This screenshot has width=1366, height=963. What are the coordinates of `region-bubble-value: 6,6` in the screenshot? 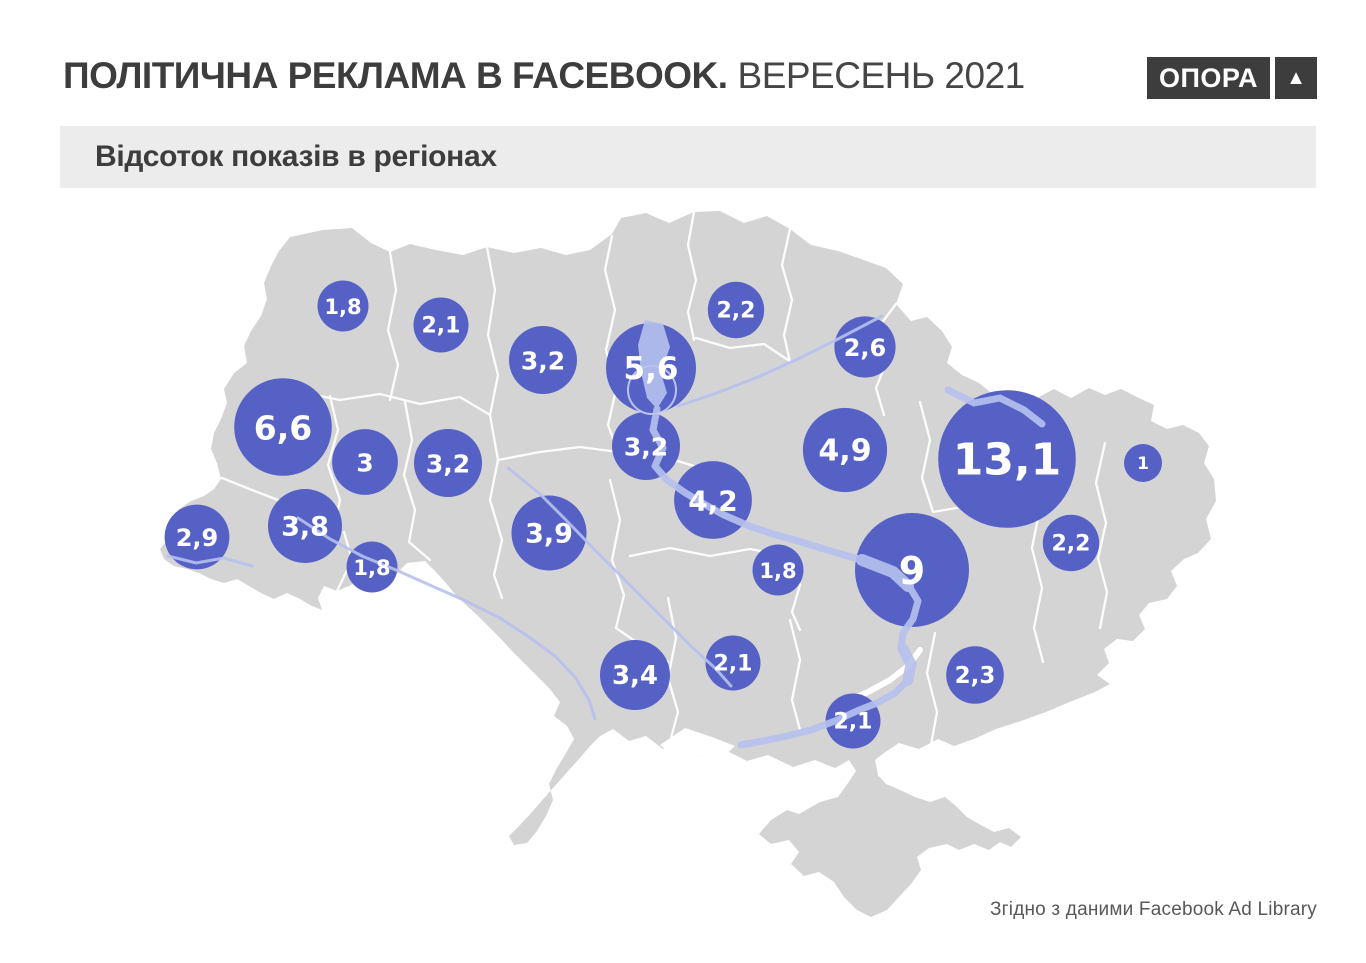 It's located at (283, 428).